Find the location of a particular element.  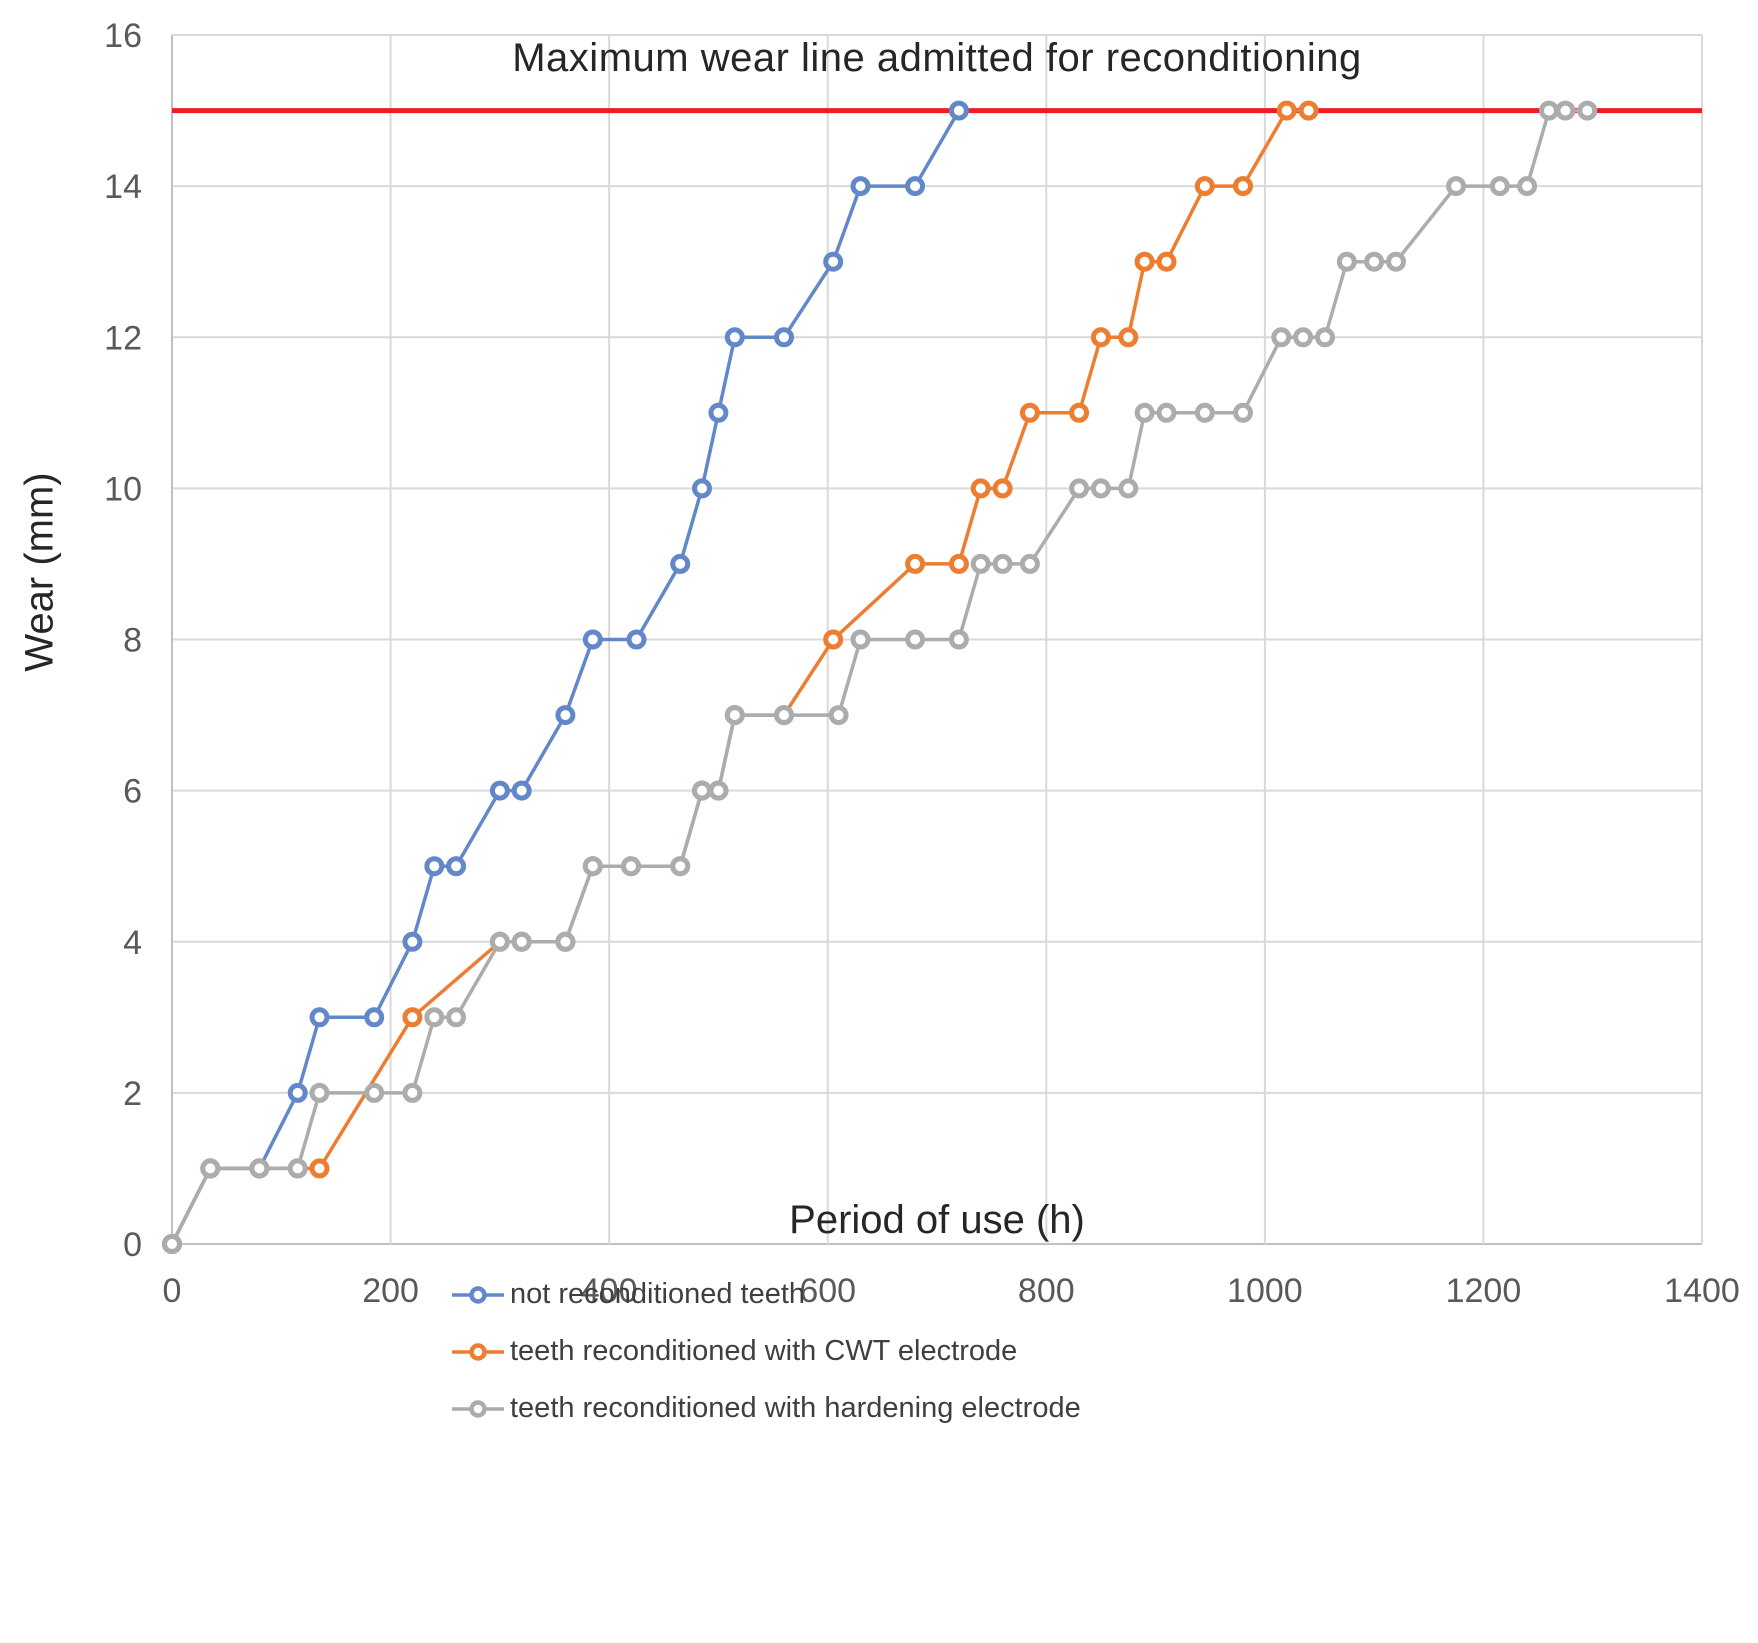

y-tick-label: 6 is located at coordinates (132, 792).